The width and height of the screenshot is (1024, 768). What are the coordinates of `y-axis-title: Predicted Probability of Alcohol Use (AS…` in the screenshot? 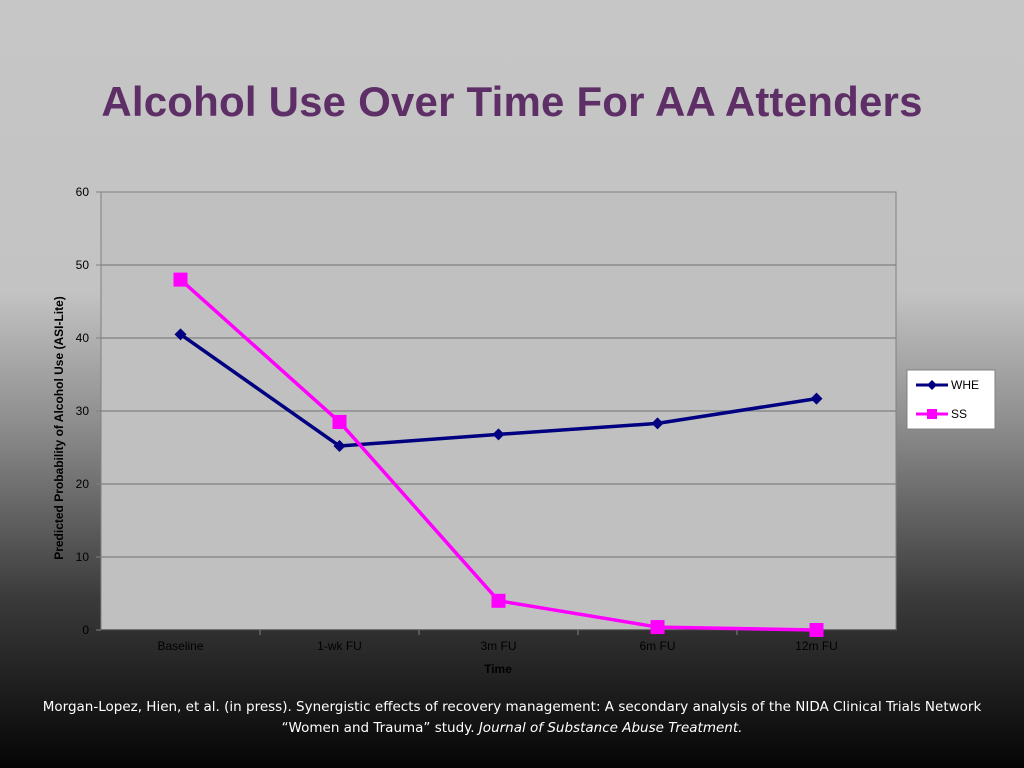 It's located at (59, 428).